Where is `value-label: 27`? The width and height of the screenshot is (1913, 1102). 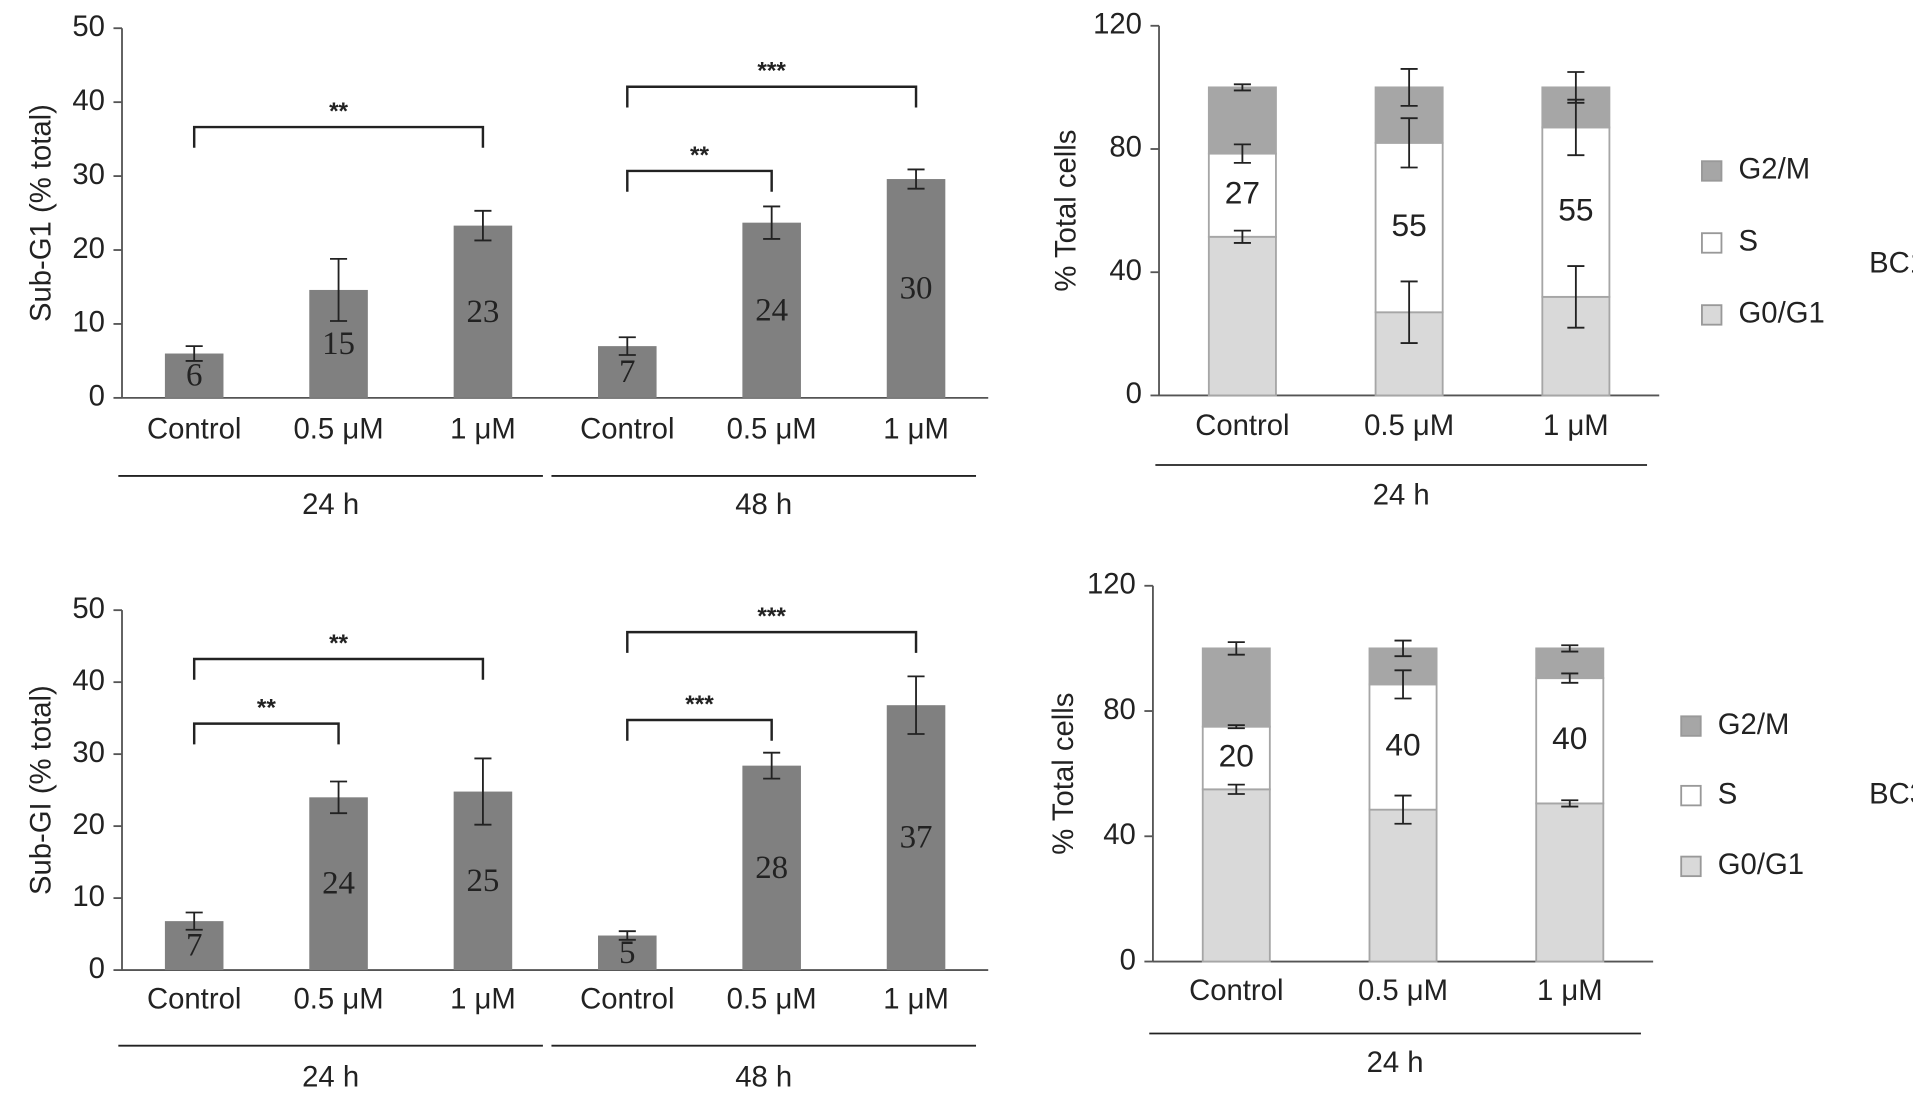
value-label: 27 is located at coordinates (1242, 193).